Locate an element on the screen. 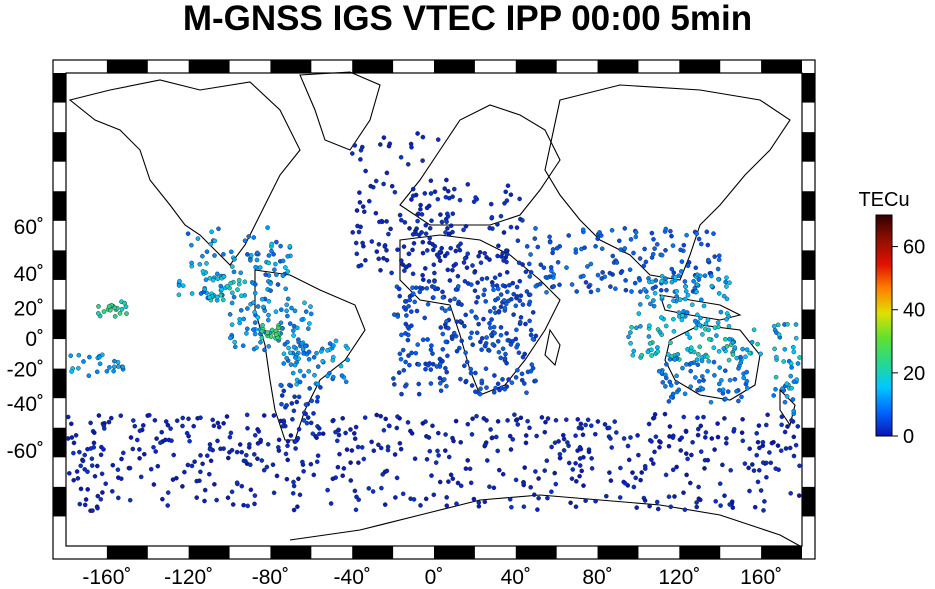 The width and height of the screenshot is (935, 589). colorbar-tick-label: 20 is located at coordinates (914, 374).